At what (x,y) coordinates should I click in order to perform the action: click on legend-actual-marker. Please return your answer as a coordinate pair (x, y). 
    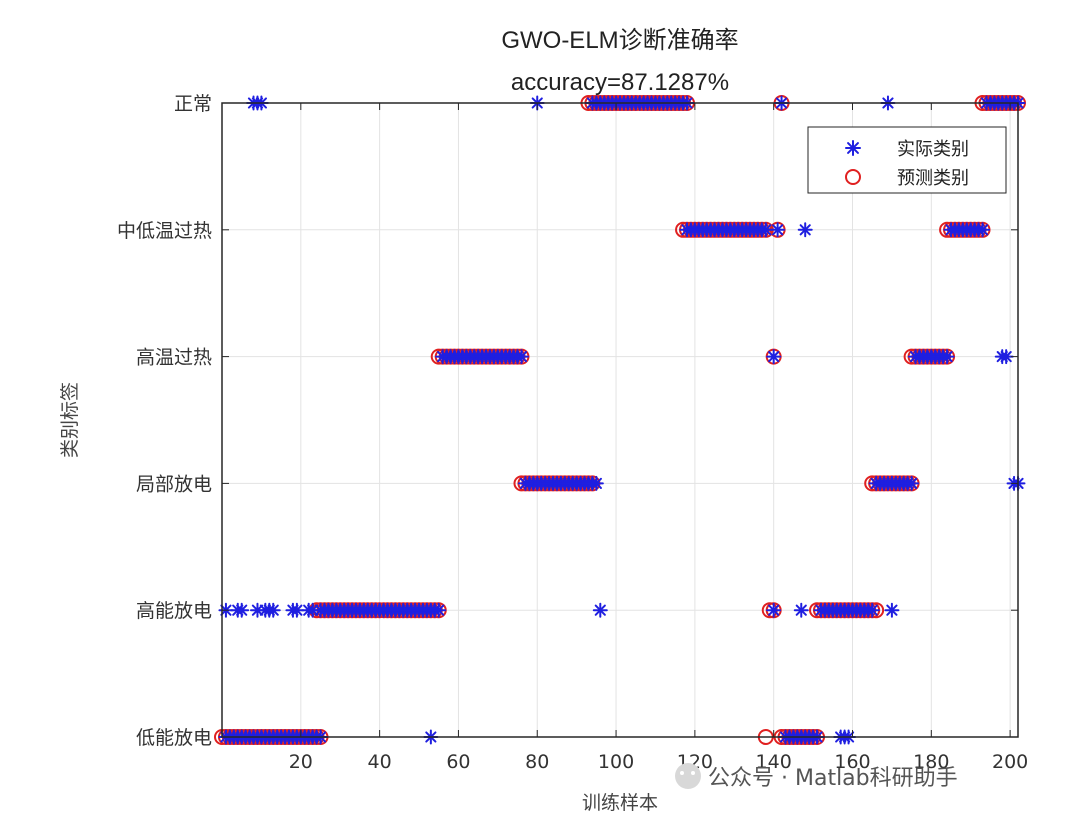
    Looking at the image, I should click on (853, 148).